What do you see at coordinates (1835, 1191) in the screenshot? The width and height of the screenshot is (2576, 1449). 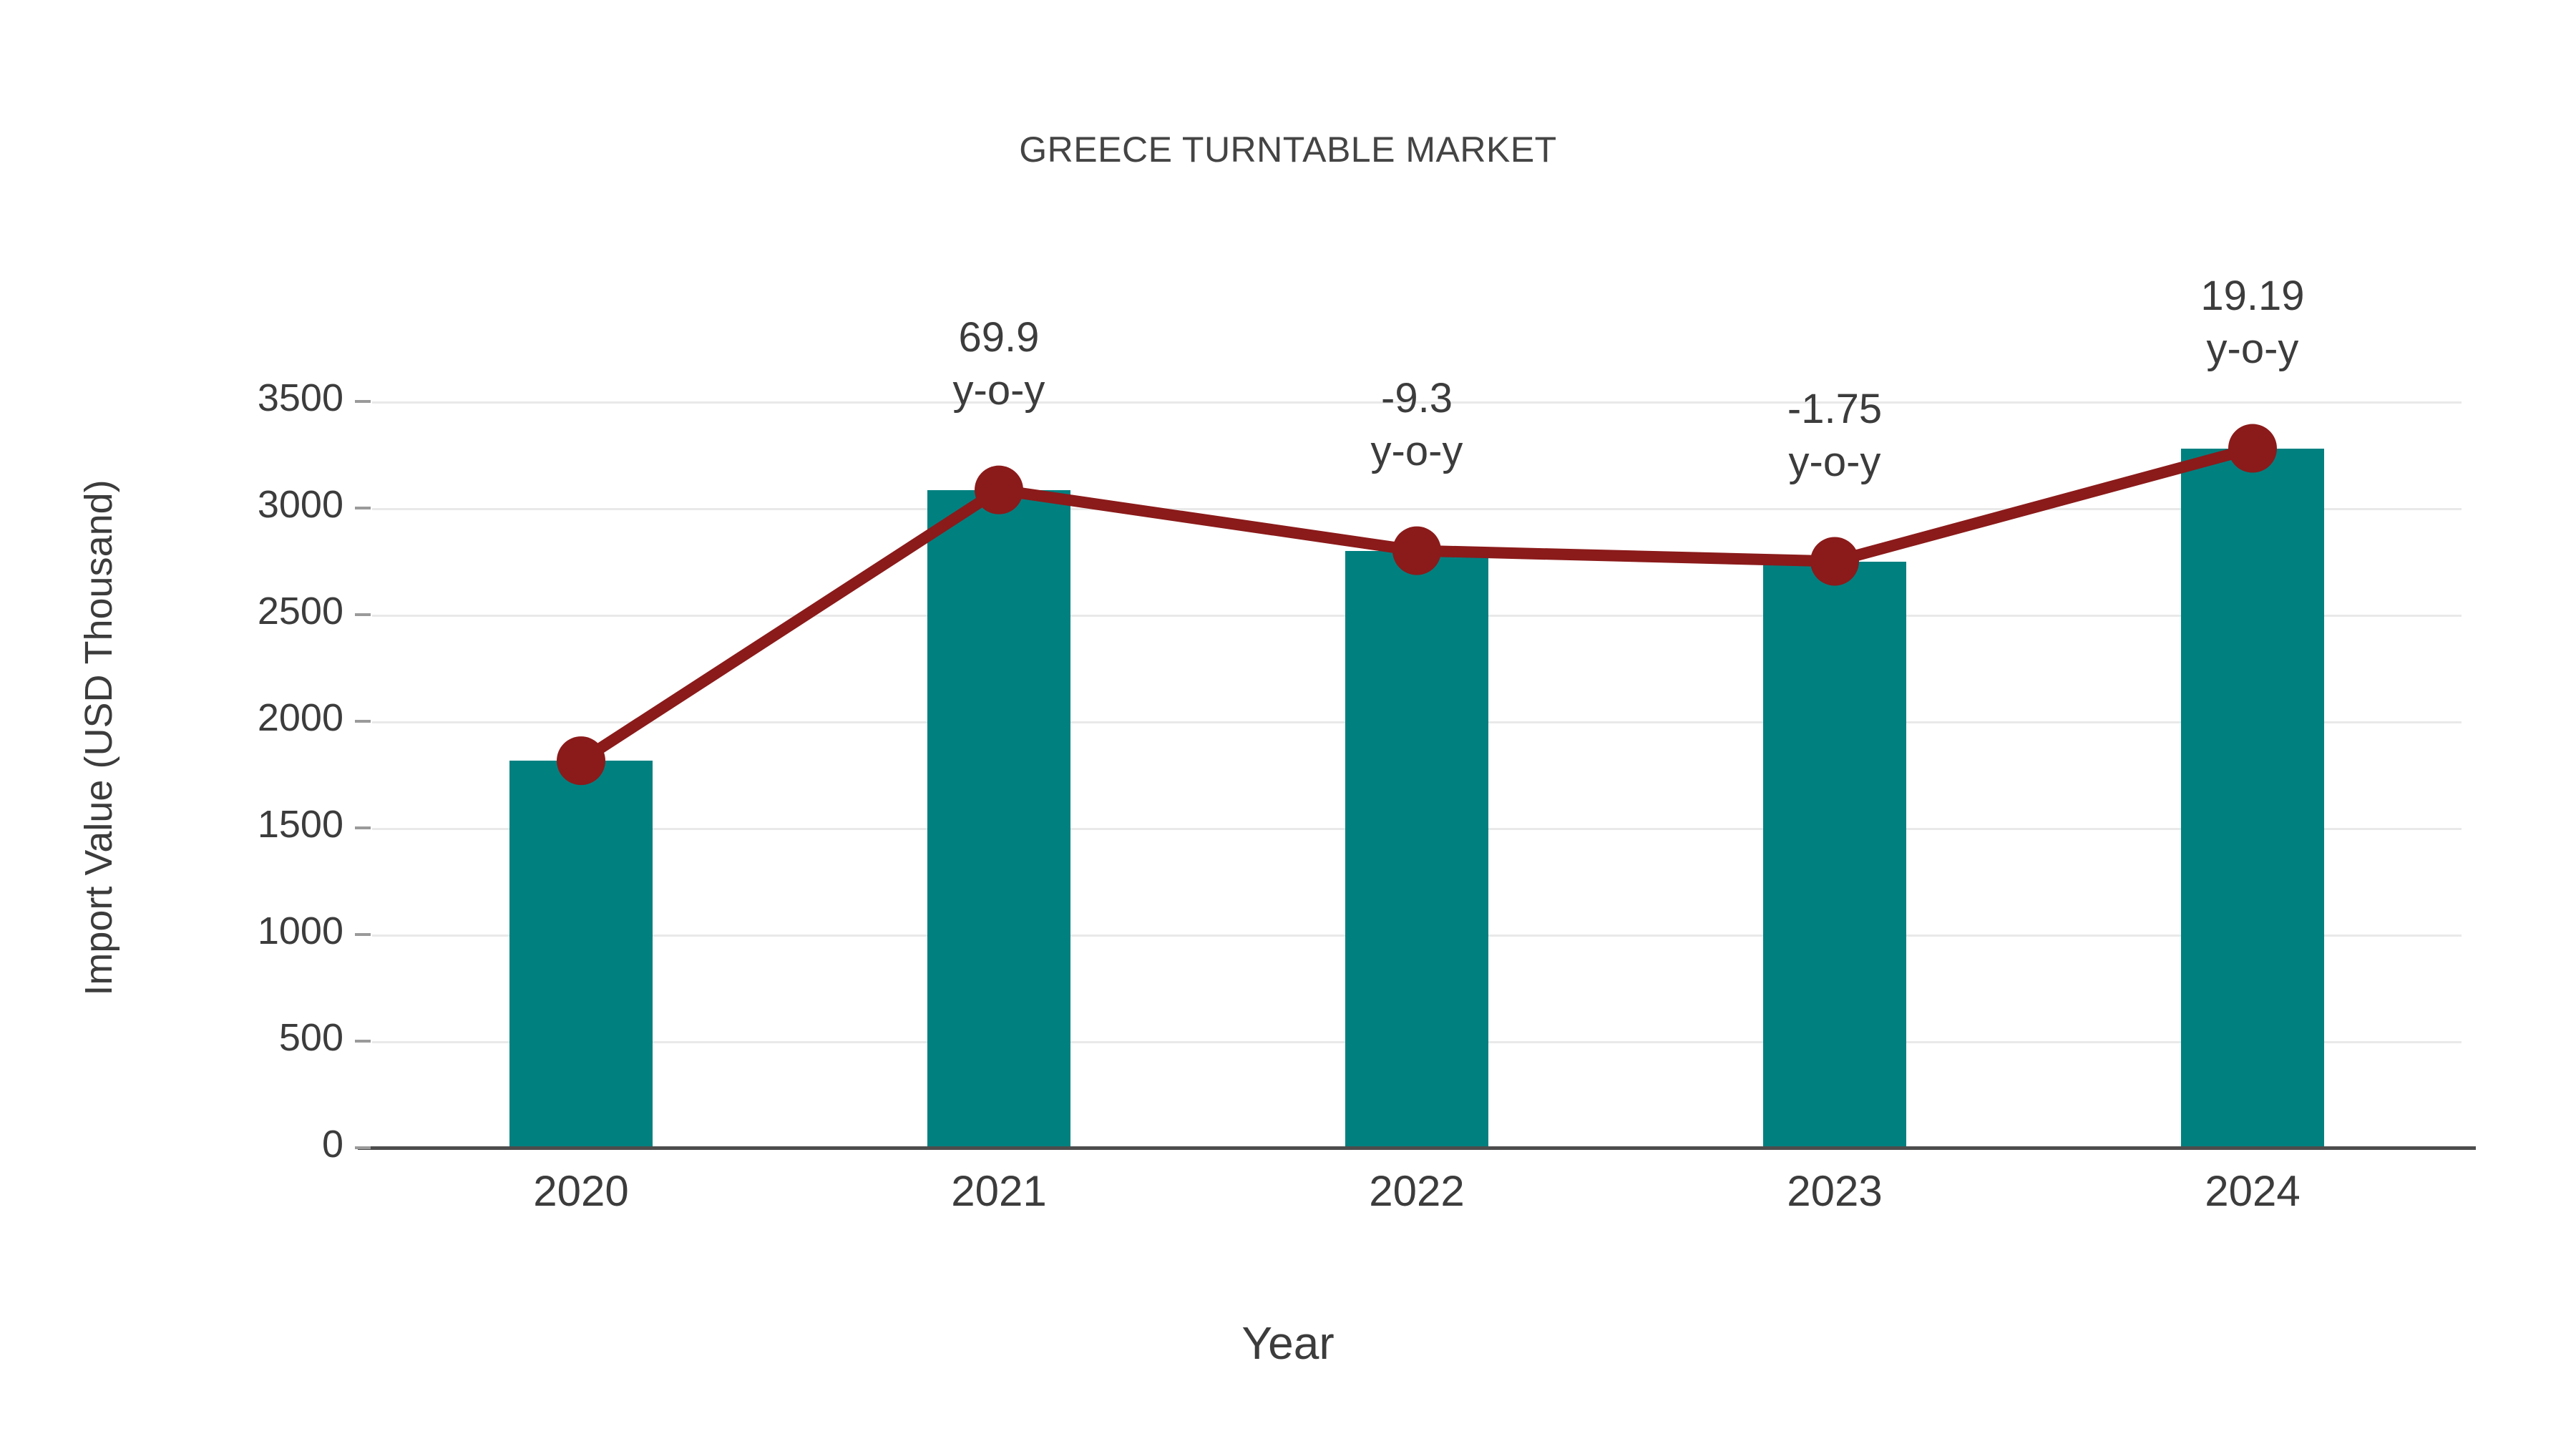 I see `x-tick-label: 2023` at bounding box center [1835, 1191].